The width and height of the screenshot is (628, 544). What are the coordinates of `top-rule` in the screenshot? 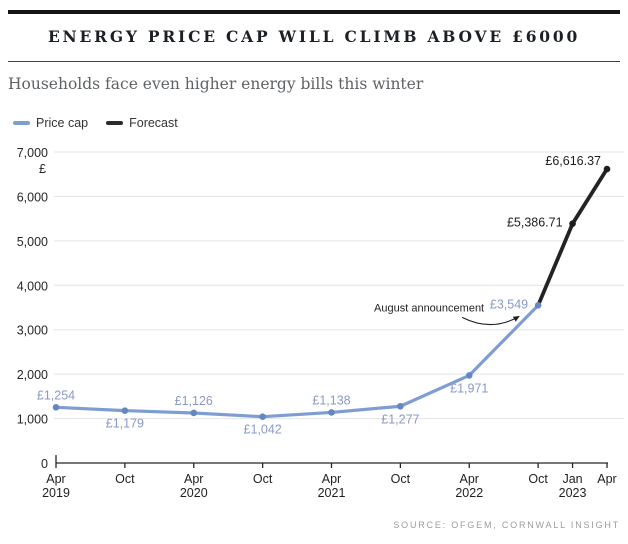 It's located at (314, 12).